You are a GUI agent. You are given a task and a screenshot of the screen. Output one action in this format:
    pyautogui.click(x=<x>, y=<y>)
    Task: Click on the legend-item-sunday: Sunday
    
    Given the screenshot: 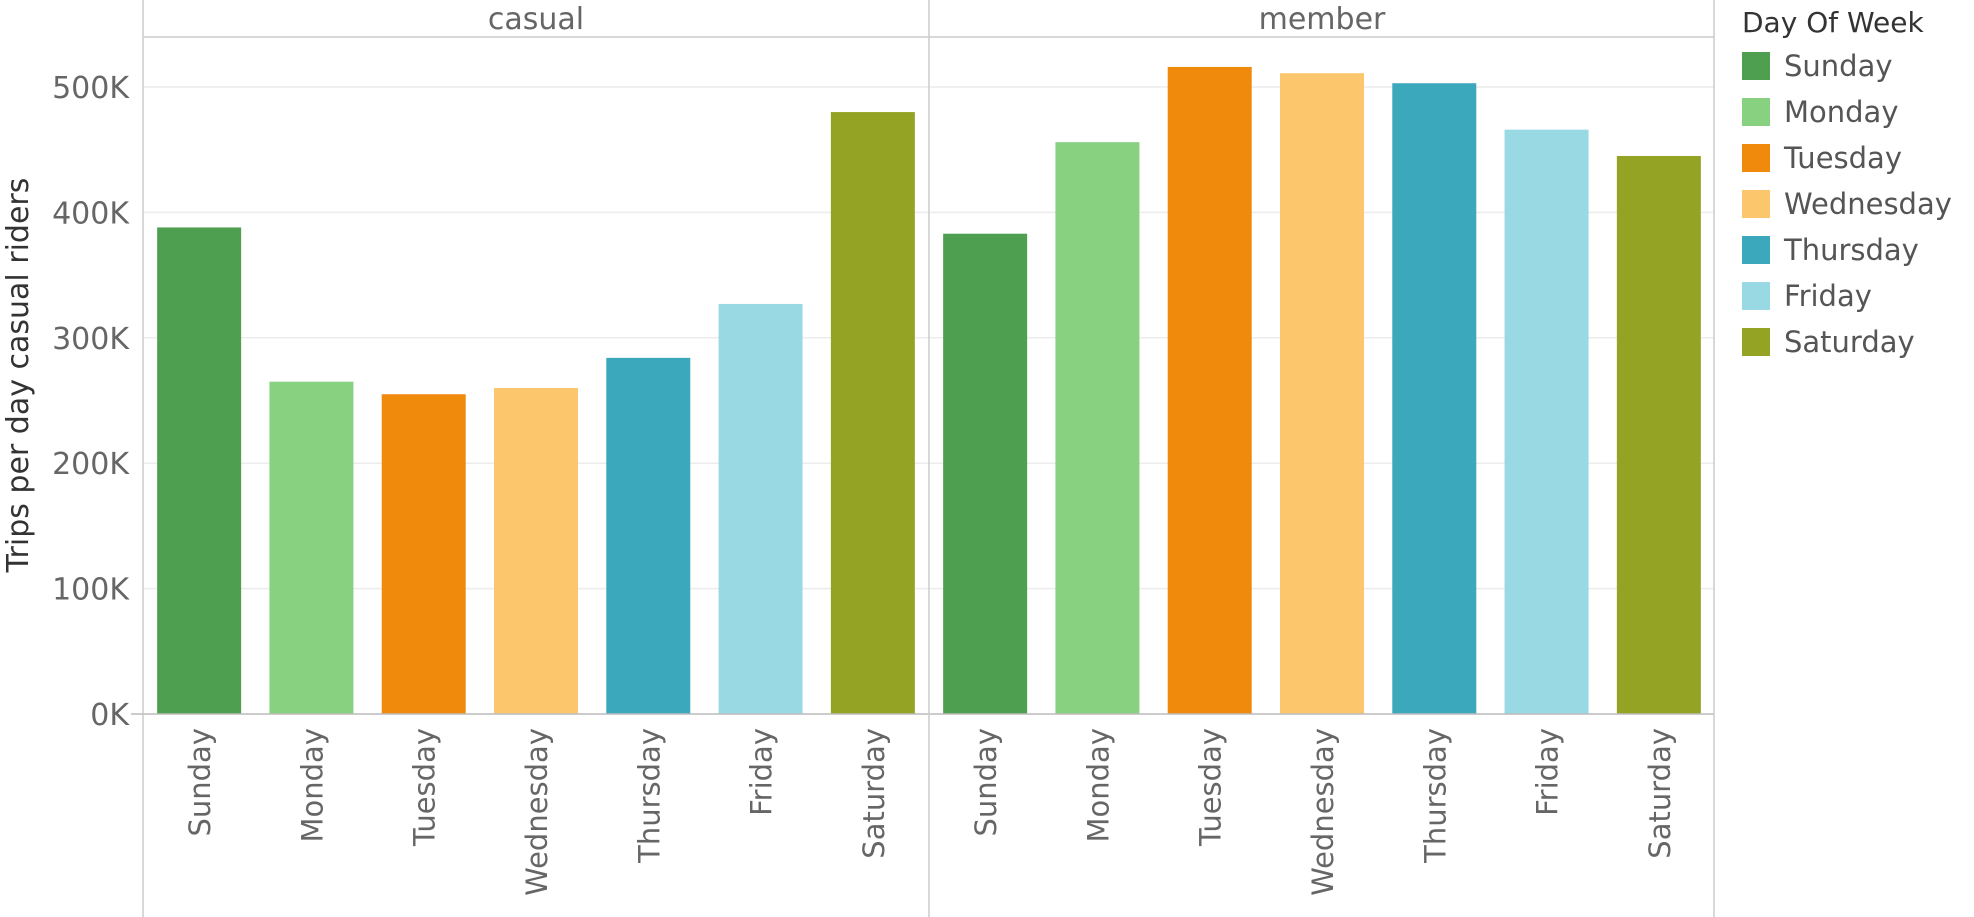 What is the action you would take?
    pyautogui.click(x=1847, y=66)
    